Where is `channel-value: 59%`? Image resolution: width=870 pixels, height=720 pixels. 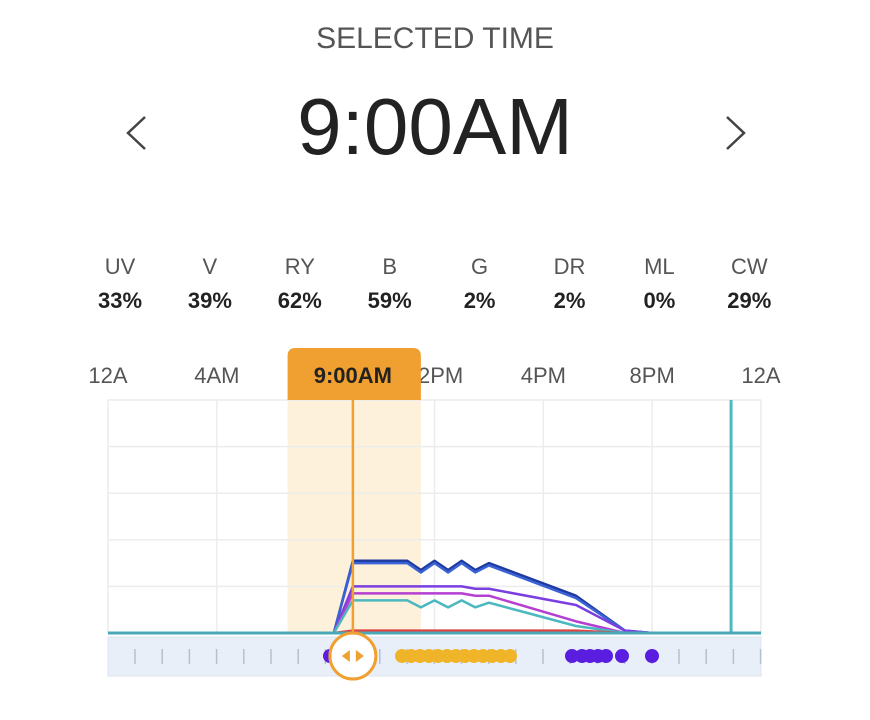 channel-value: 59% is located at coordinates (390, 300).